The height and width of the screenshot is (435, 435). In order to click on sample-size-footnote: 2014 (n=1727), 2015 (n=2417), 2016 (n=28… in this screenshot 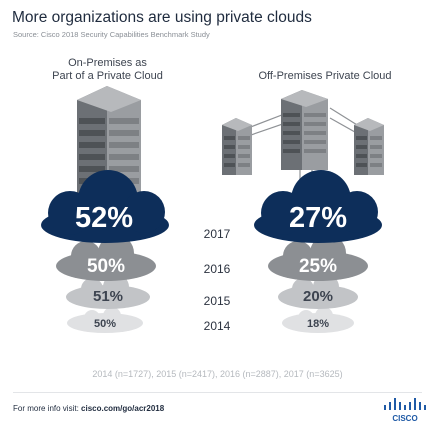, I will do `click(217, 374)`.